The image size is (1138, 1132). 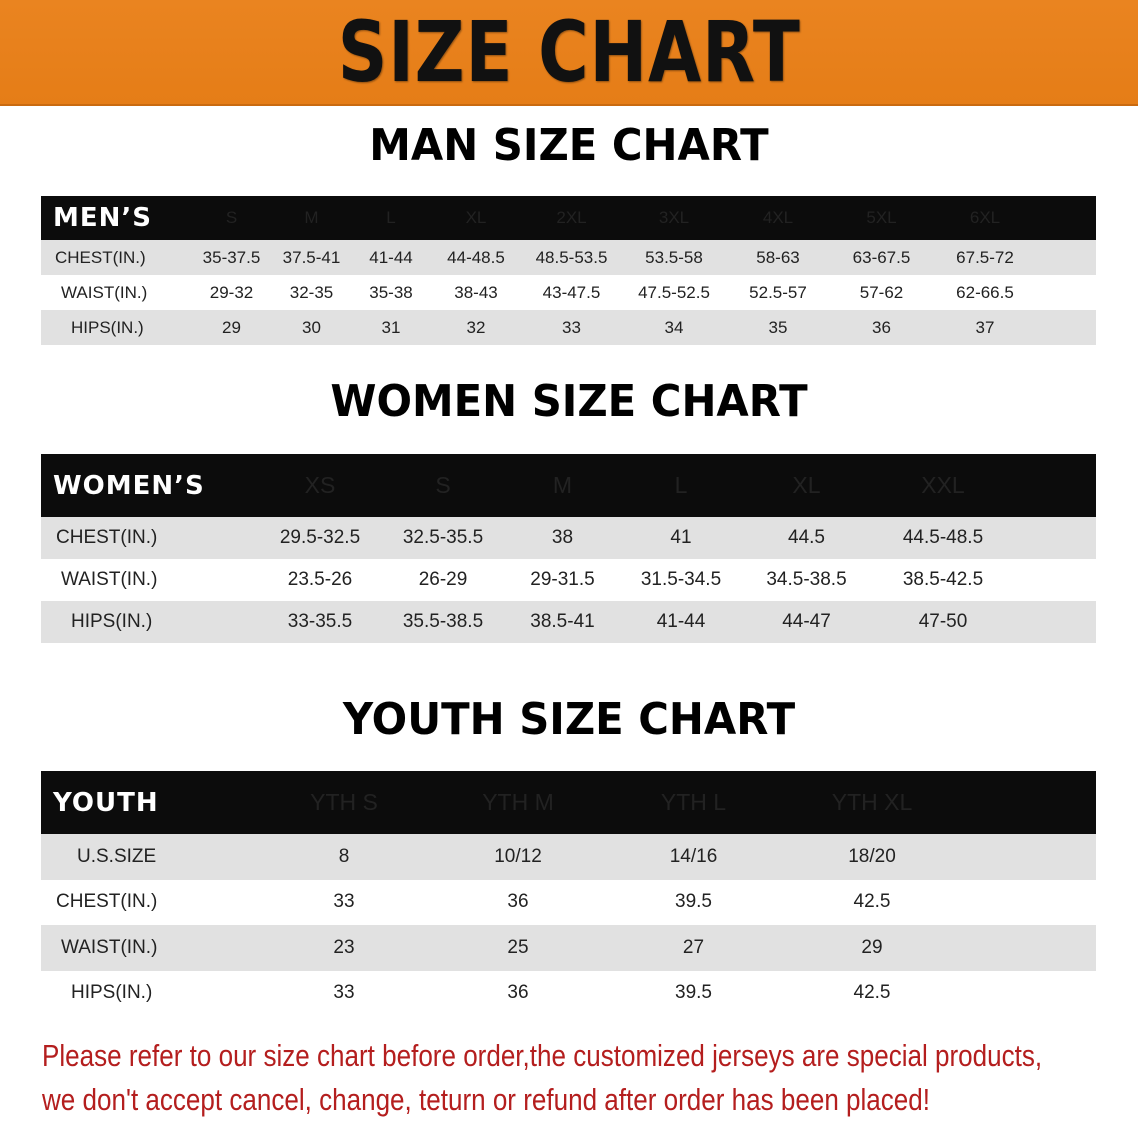 What do you see at coordinates (881, 217) in the screenshot?
I see `size-header-5xl: 5XL` at bounding box center [881, 217].